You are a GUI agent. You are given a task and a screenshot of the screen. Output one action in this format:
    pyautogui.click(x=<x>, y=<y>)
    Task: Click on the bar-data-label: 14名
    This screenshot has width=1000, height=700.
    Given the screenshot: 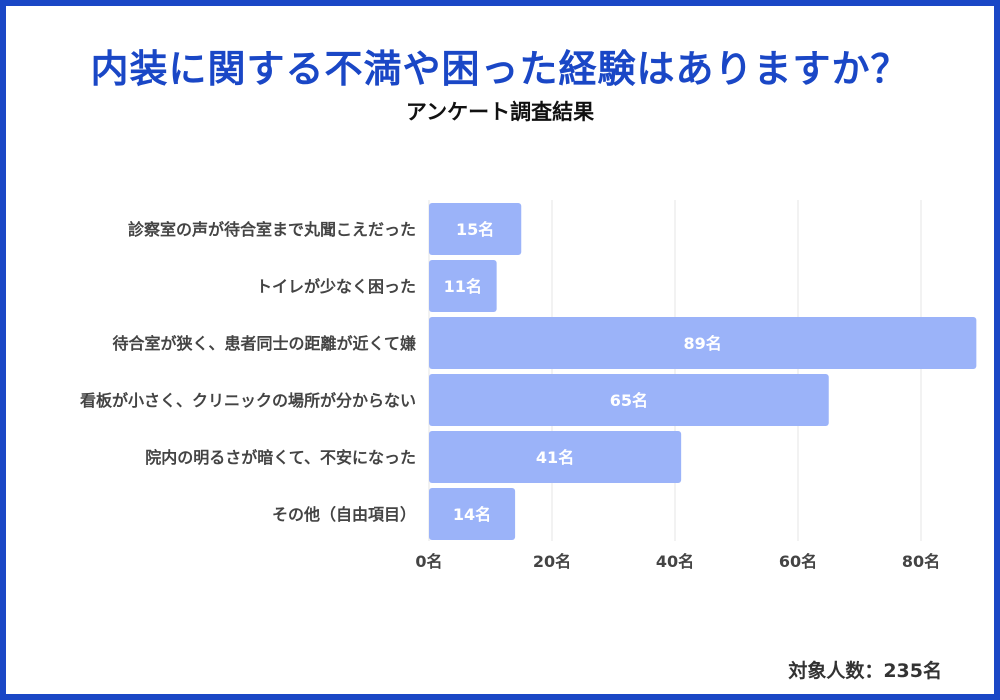 What is the action you would take?
    pyautogui.click(x=472, y=514)
    